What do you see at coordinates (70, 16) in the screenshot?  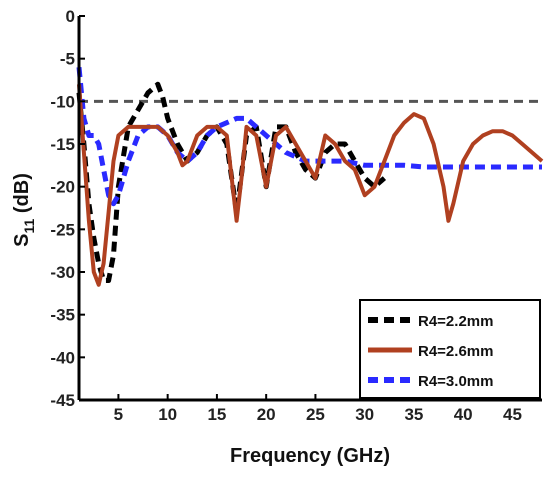 I see `y-tick-label: 0` at bounding box center [70, 16].